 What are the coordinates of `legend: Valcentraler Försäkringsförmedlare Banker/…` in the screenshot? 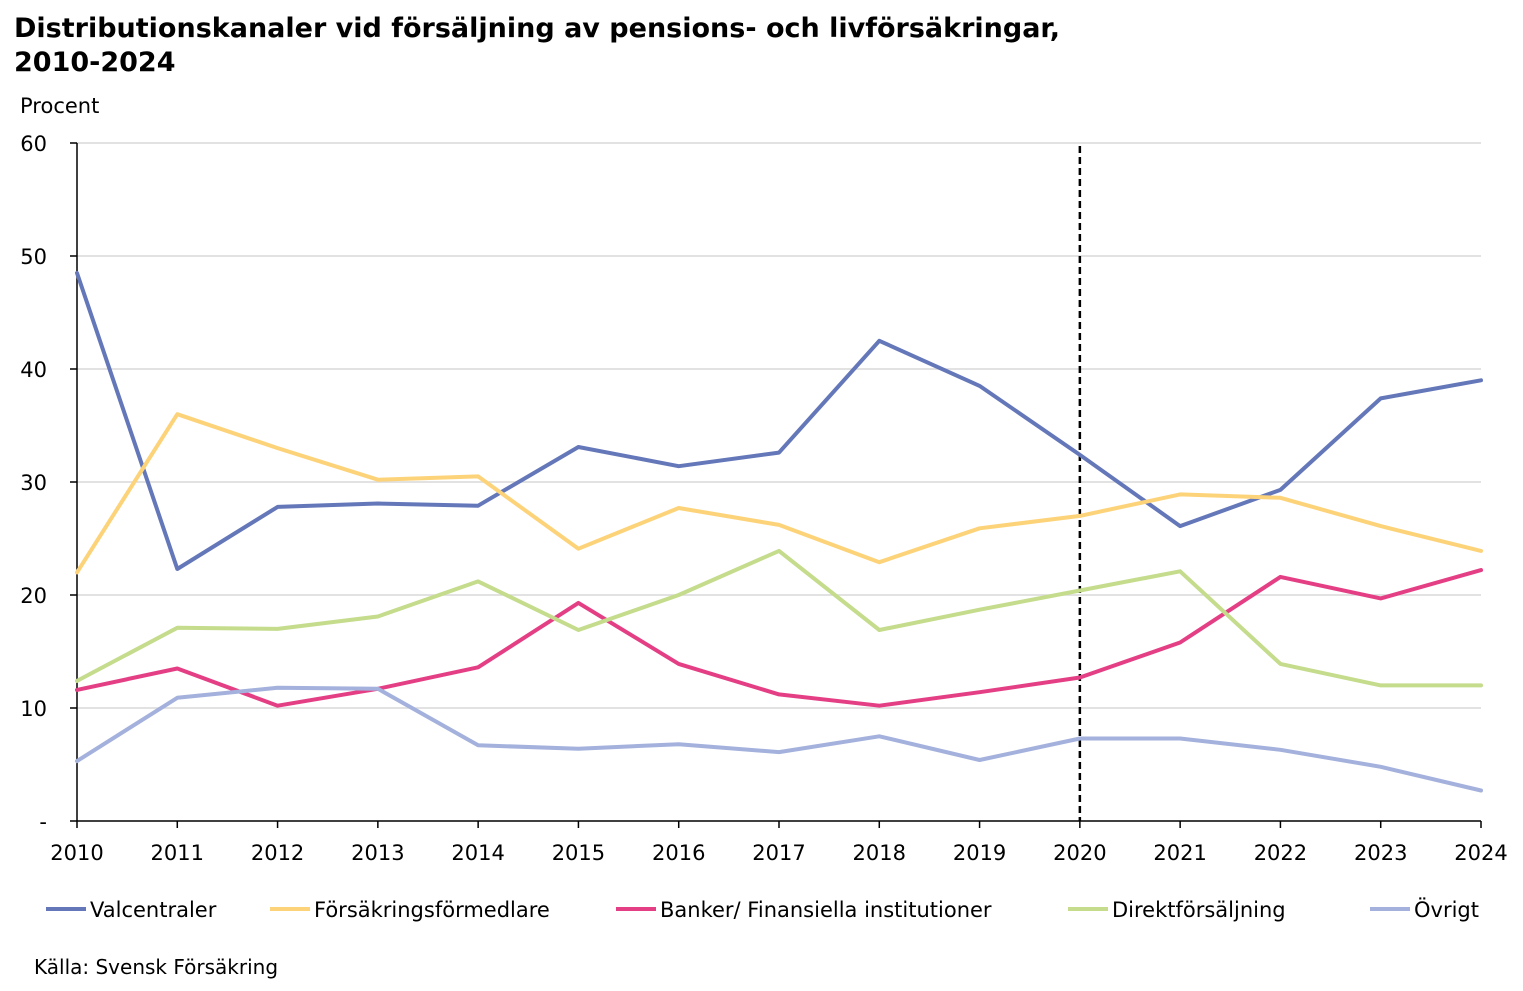 It's located at (762, 909).